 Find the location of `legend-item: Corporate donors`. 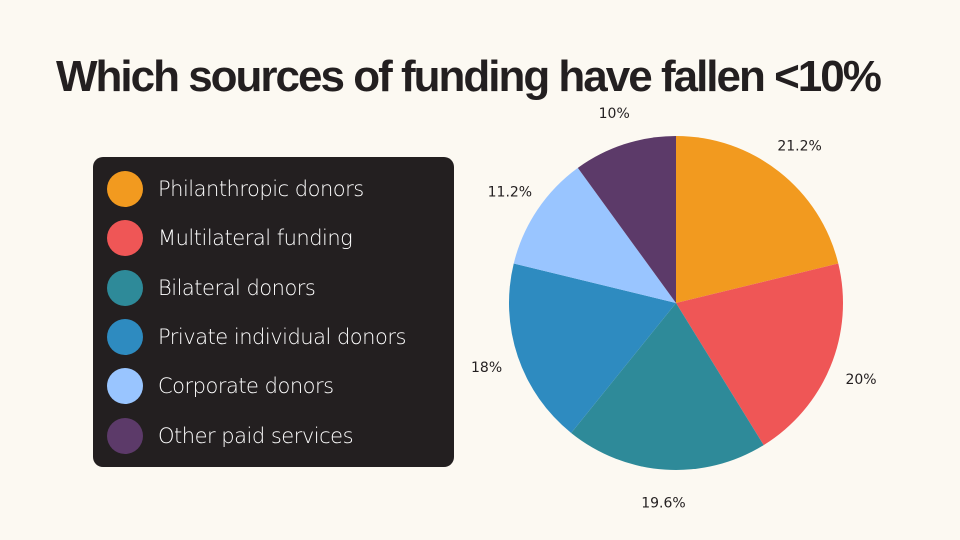

legend-item: Corporate donors is located at coordinates (220, 386).